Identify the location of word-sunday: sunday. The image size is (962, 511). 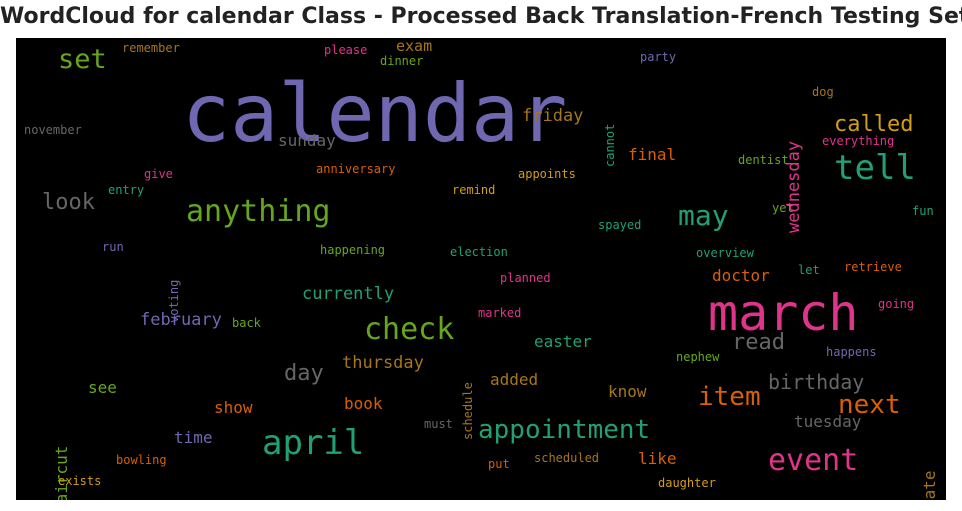
(307, 140).